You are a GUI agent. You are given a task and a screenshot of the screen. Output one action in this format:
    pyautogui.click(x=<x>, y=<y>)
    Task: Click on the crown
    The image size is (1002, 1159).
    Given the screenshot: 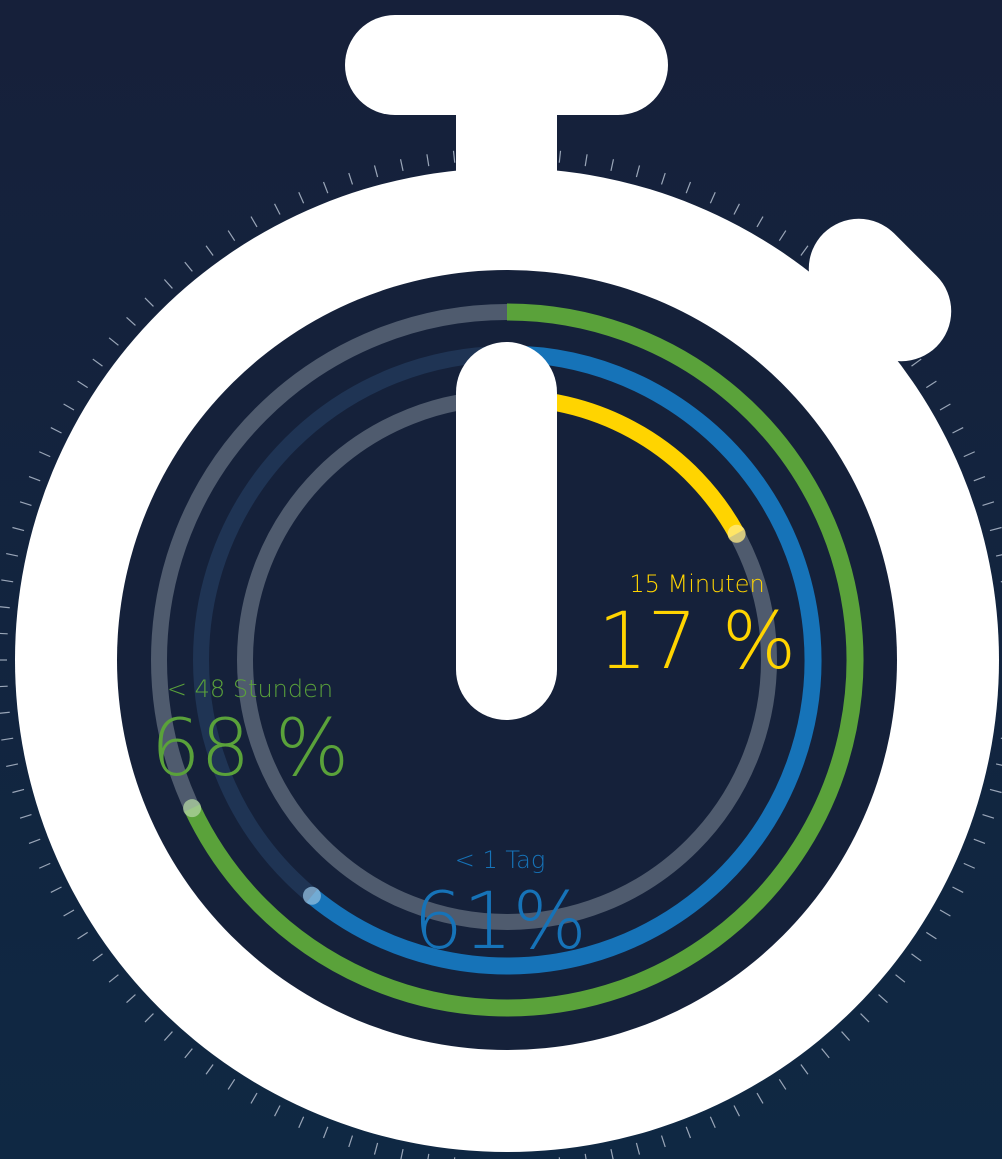 What is the action you would take?
    pyautogui.click(x=506, y=65)
    